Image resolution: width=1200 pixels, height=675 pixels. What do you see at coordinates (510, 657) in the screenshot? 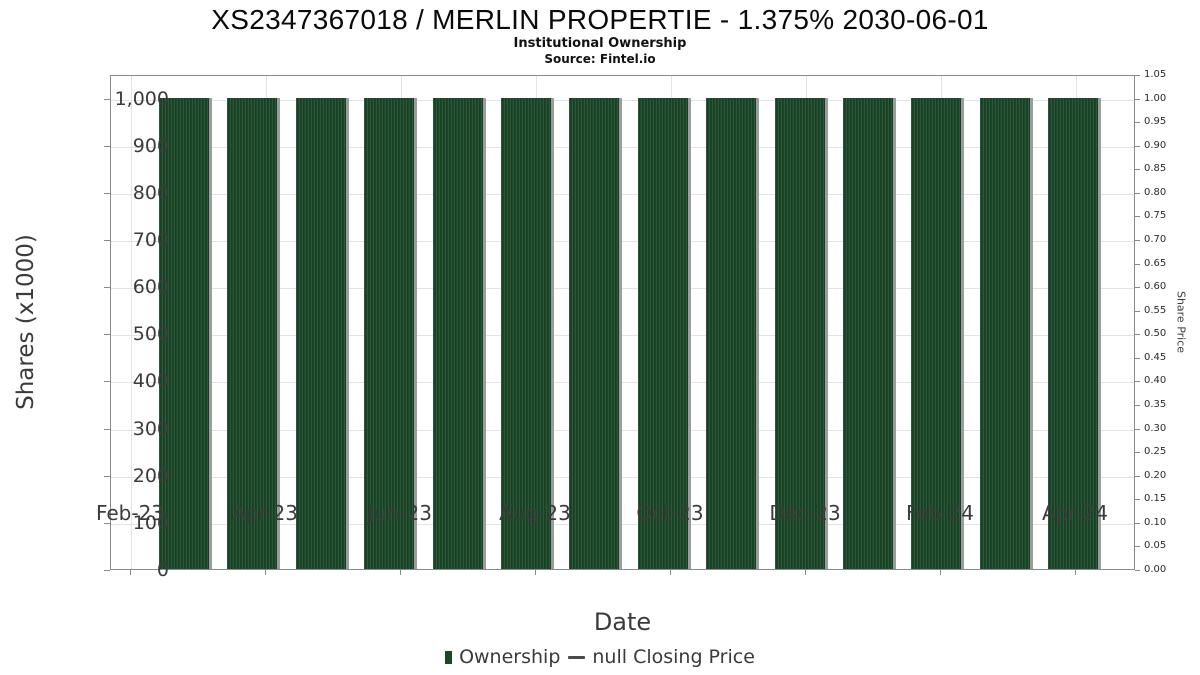
I see `legend-label-ownership: Ownership` at bounding box center [510, 657].